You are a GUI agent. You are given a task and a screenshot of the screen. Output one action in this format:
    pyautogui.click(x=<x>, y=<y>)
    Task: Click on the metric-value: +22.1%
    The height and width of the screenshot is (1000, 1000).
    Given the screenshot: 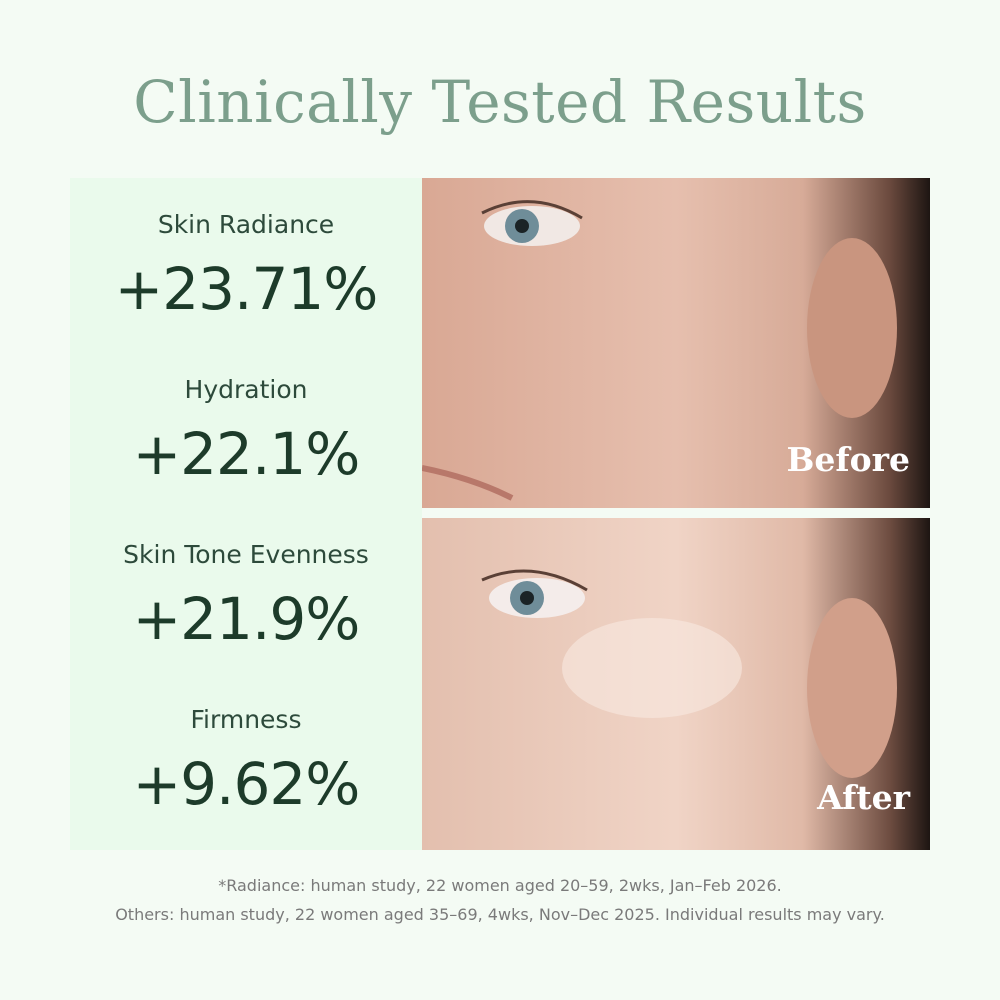 What is the action you would take?
    pyautogui.click(x=246, y=454)
    